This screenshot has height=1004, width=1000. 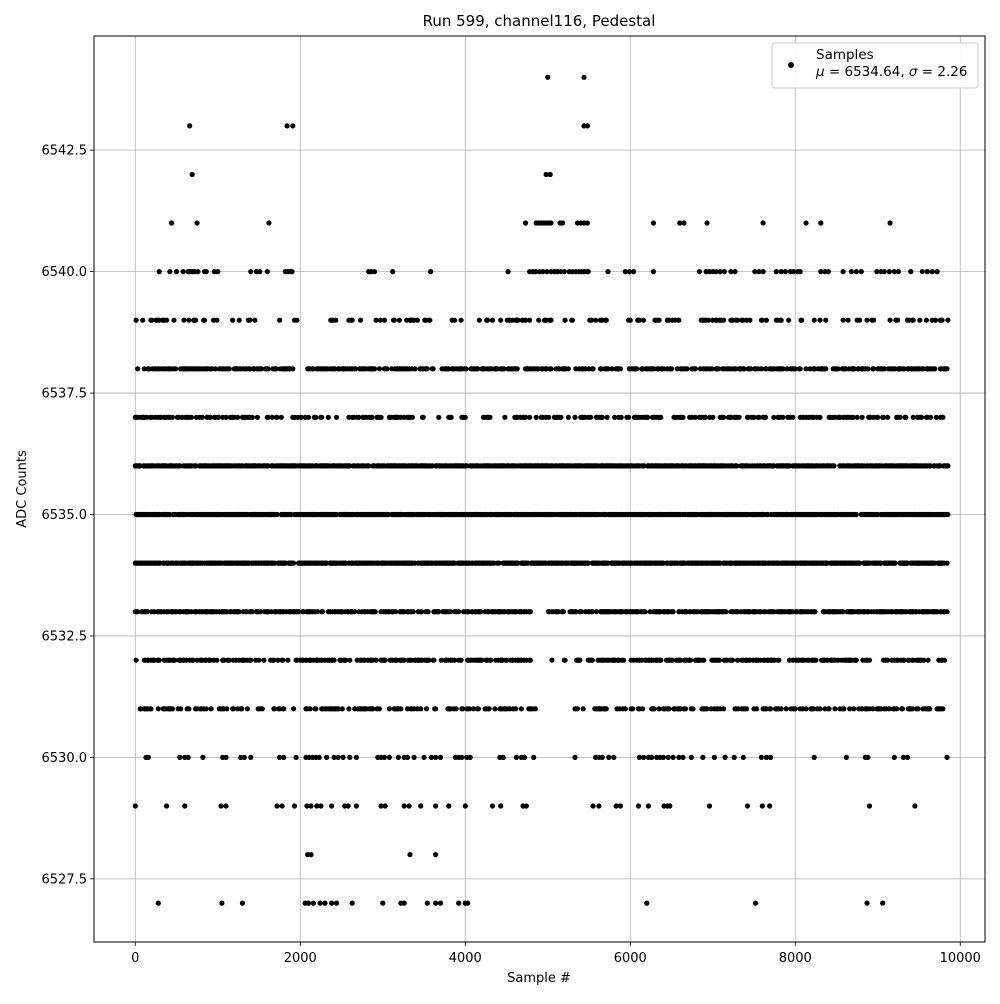 I want to click on legend-stats: μ = 6534.64, σ = 2.26, so click(x=891, y=72).